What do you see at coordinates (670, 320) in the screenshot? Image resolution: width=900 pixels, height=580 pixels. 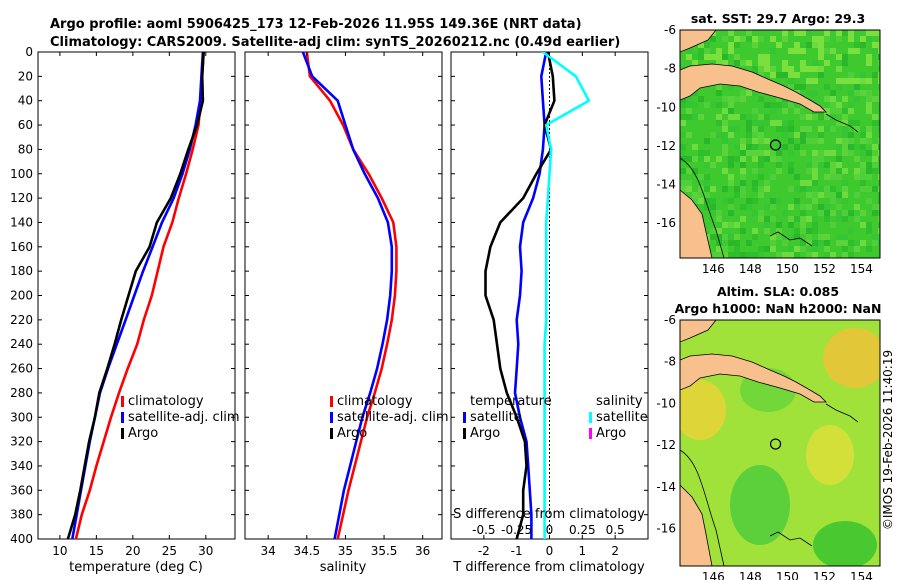 I see `map-y-tick-label: -6` at bounding box center [670, 320].